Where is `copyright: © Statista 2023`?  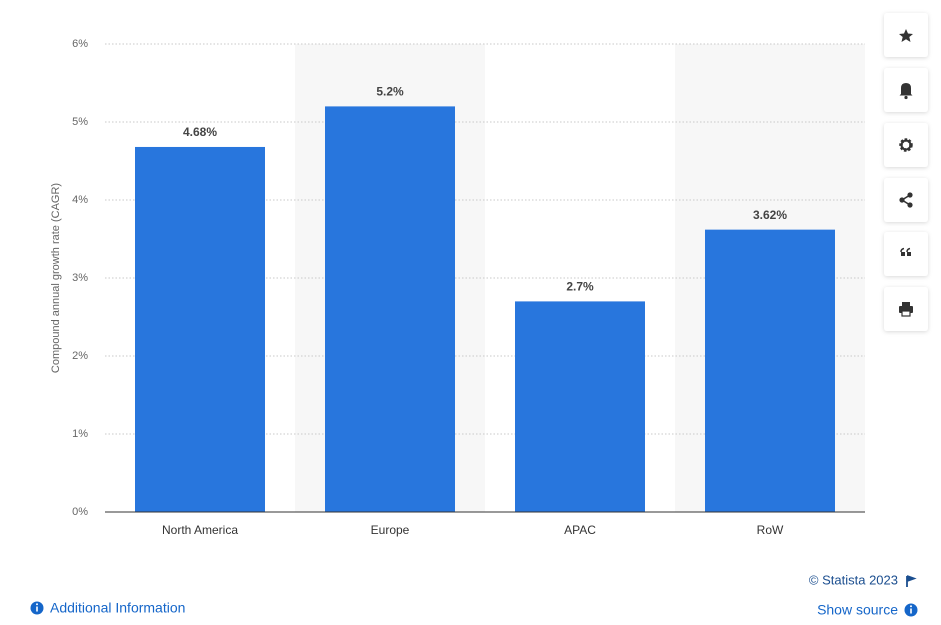
copyright: © Statista 2023 is located at coordinates (853, 579).